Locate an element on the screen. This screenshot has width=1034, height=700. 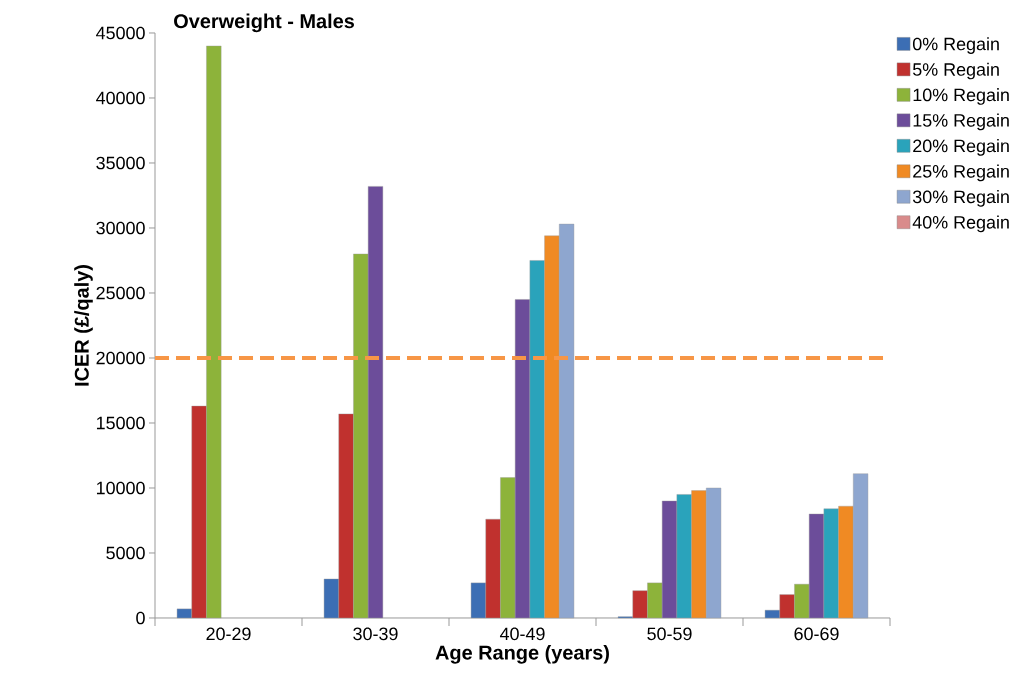
y-tick-label: 10000 is located at coordinates (120, 488).